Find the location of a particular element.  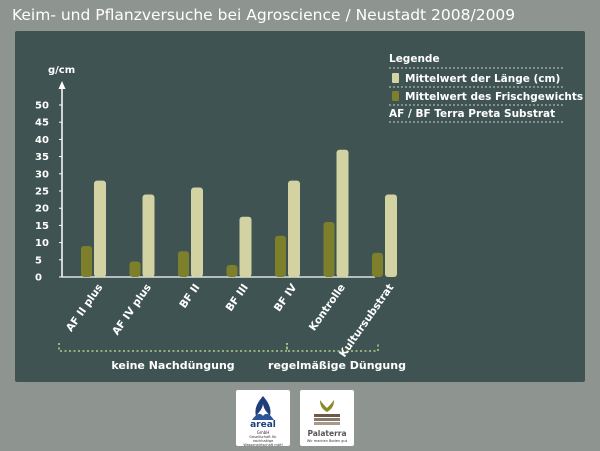

y-tick-label: 5 is located at coordinates (38, 260).